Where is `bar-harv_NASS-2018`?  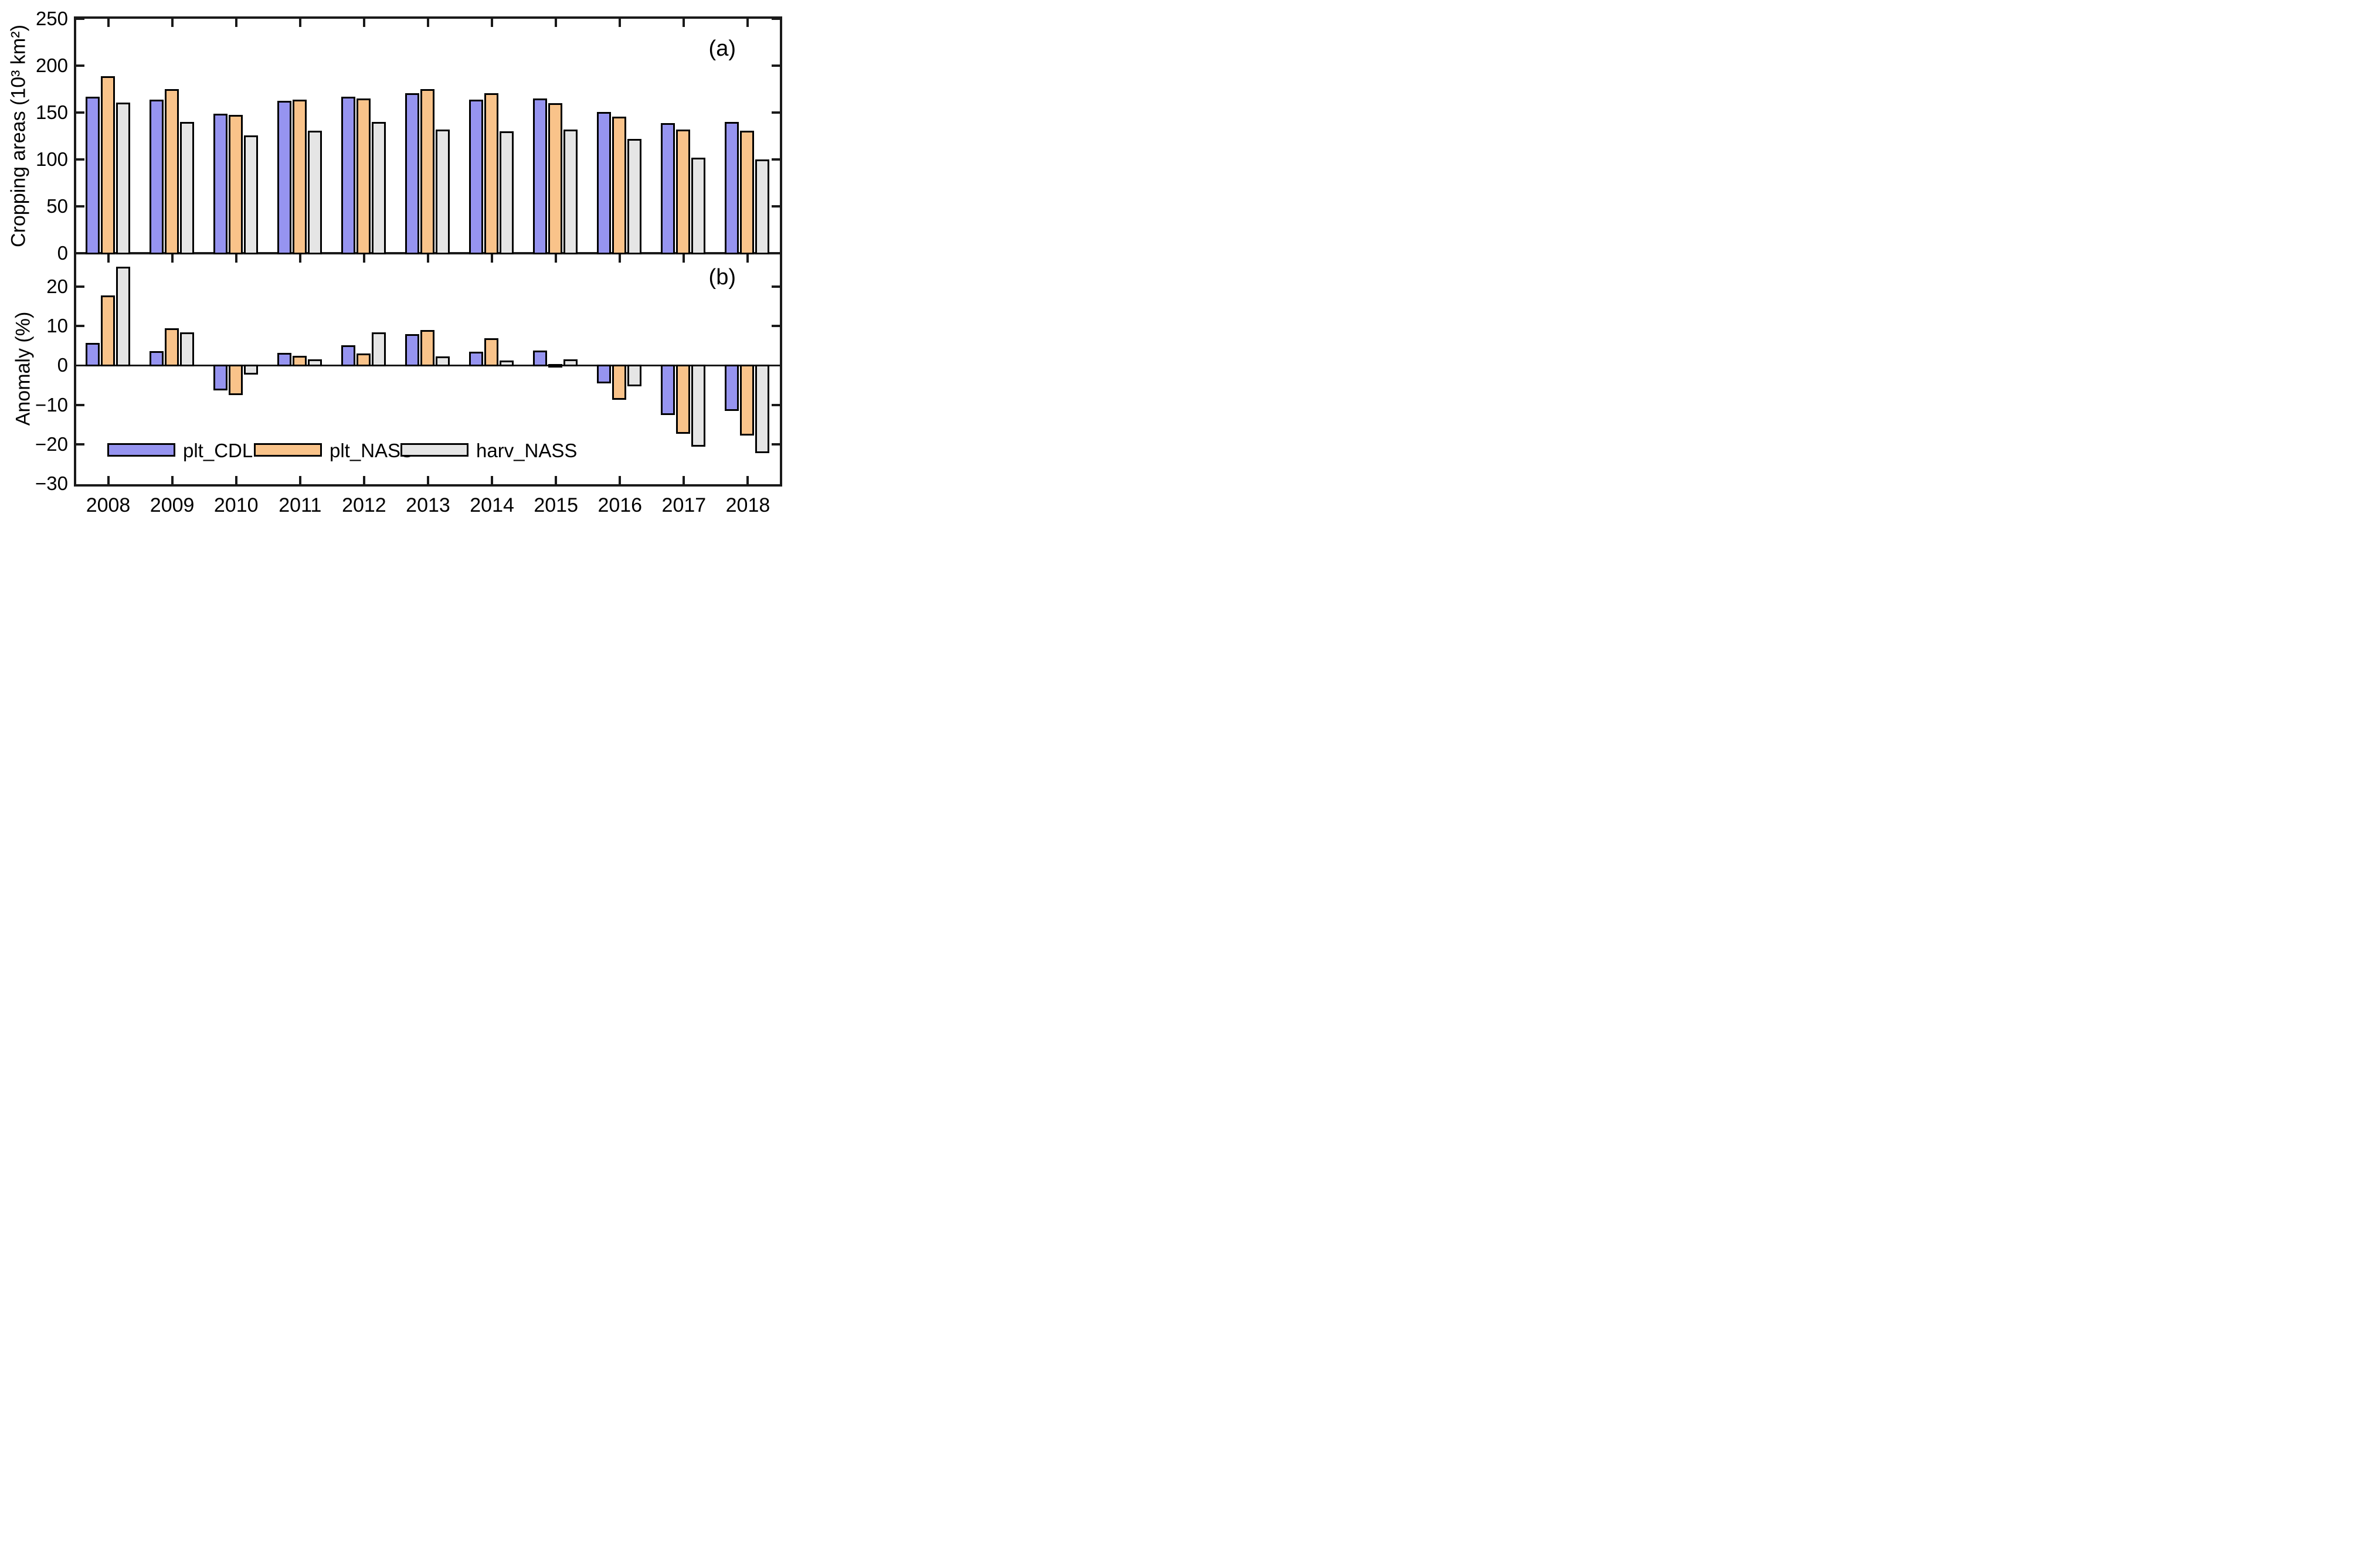 bar-harv_NASS-2018 is located at coordinates (763, 206).